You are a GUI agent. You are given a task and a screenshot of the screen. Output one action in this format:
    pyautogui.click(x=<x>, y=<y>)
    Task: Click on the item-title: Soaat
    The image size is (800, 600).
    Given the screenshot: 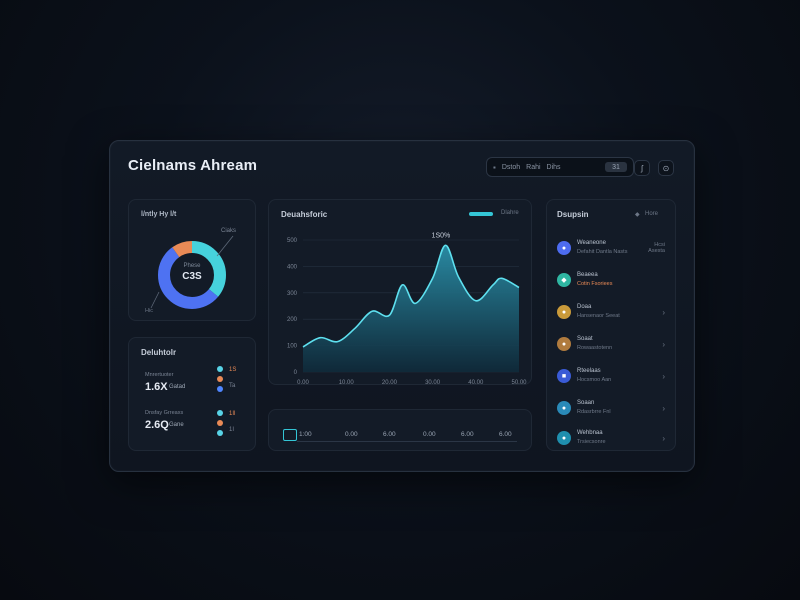 What is the action you would take?
    pyautogui.click(x=585, y=339)
    